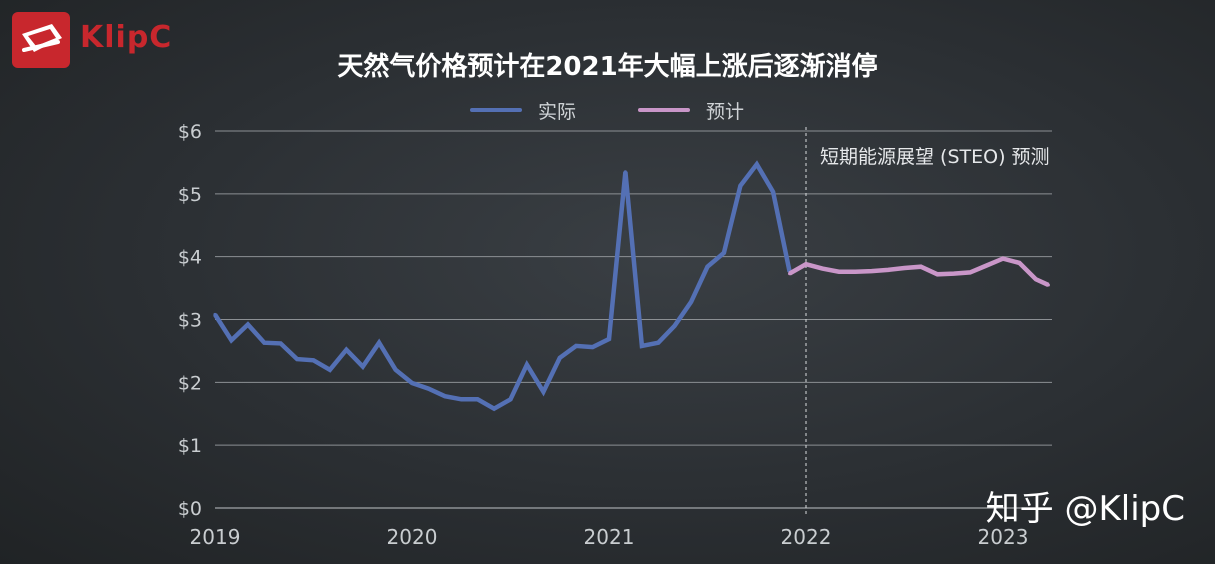  Describe the element at coordinates (664, 110) in the screenshot. I see `legend-swatch-forecast` at that location.